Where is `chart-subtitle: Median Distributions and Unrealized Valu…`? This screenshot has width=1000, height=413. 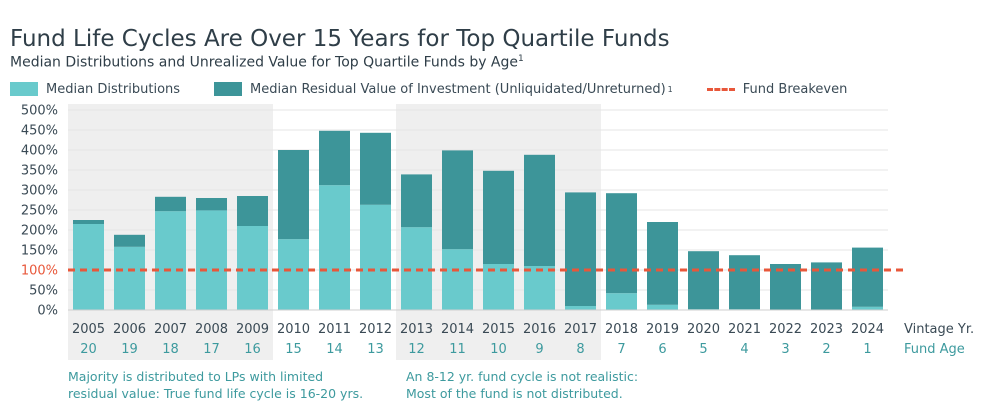
chart-subtitle: Median Distributions and Unrealized Valu… is located at coordinates (267, 62).